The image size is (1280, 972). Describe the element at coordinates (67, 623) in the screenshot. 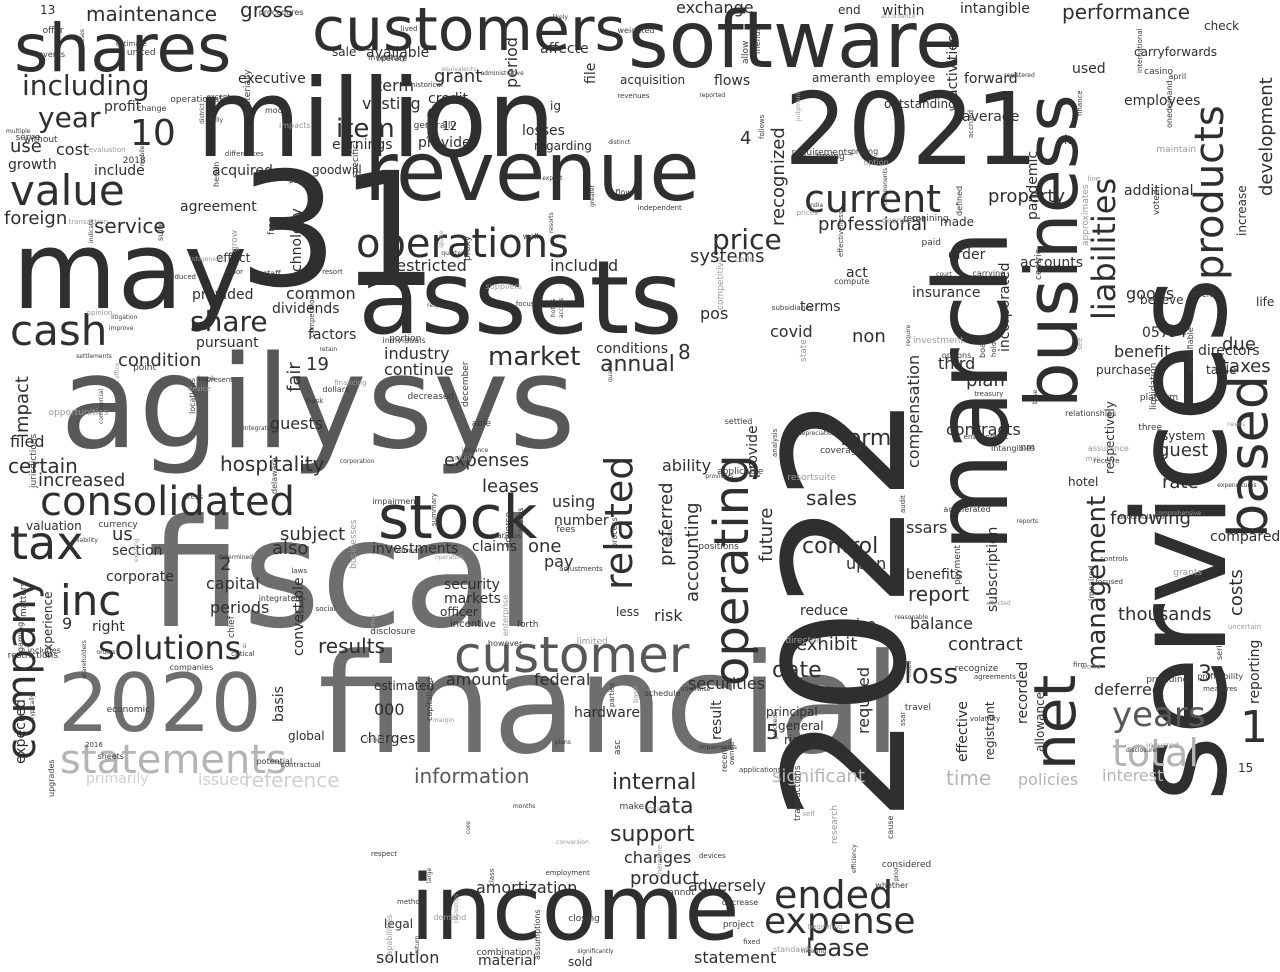

I see `word-9: 9` at that location.